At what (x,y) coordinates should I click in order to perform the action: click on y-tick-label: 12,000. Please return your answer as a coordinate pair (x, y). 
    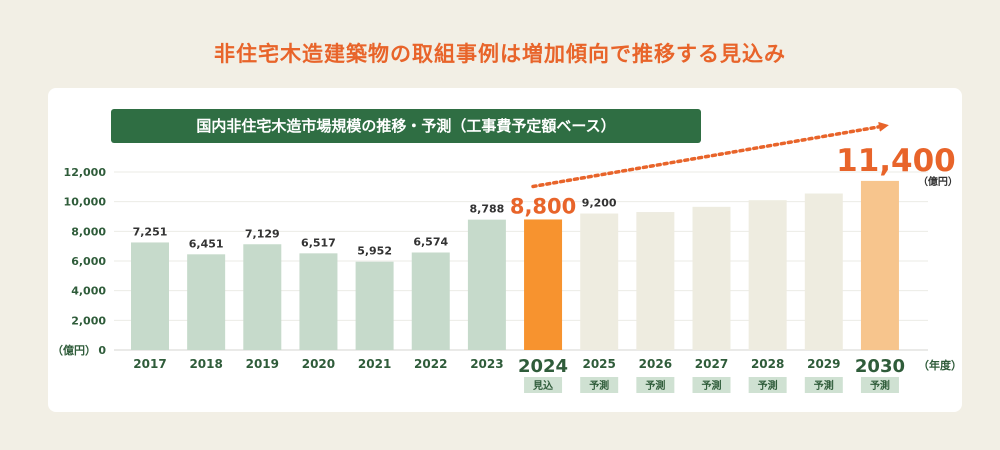
    Looking at the image, I should click on (85, 172).